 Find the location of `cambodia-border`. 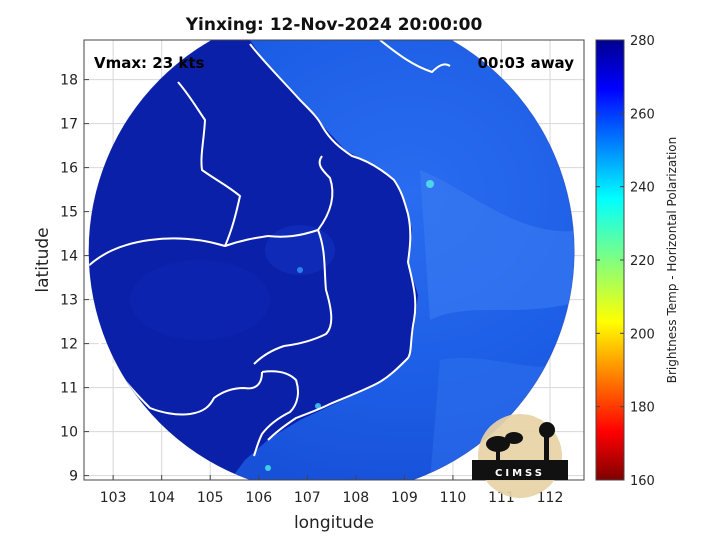

cambodia-border is located at coordinates (208, 297).